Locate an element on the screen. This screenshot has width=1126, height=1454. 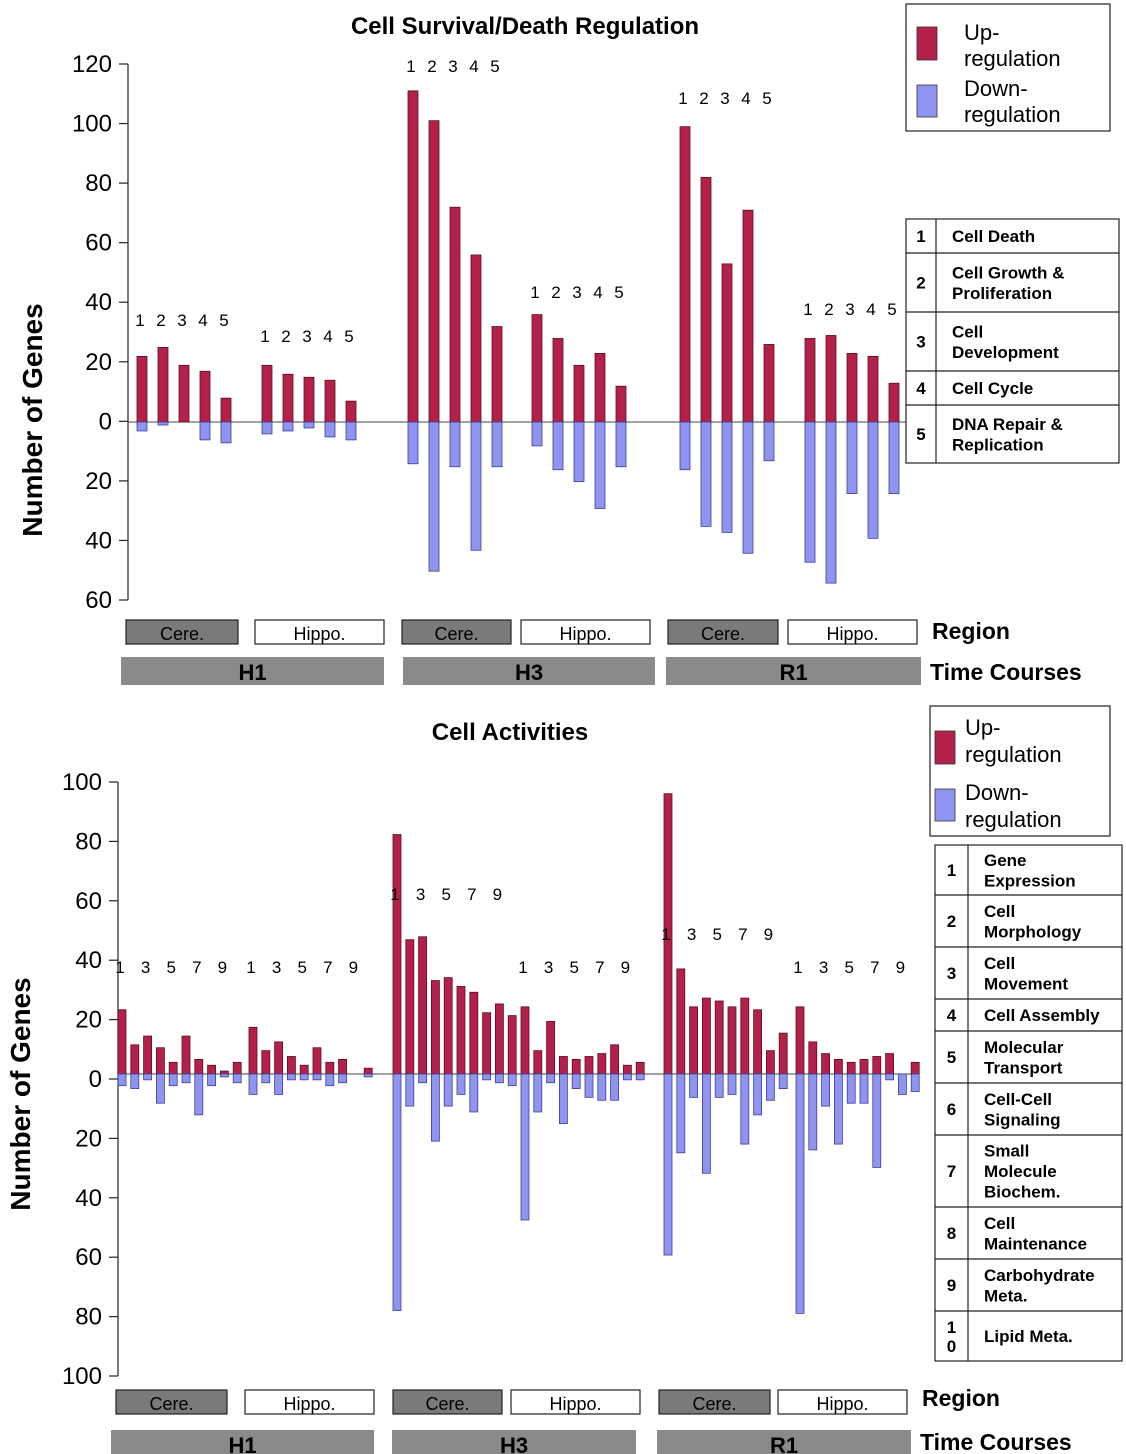
legend-label-up: regulation is located at coordinates (1012, 58).